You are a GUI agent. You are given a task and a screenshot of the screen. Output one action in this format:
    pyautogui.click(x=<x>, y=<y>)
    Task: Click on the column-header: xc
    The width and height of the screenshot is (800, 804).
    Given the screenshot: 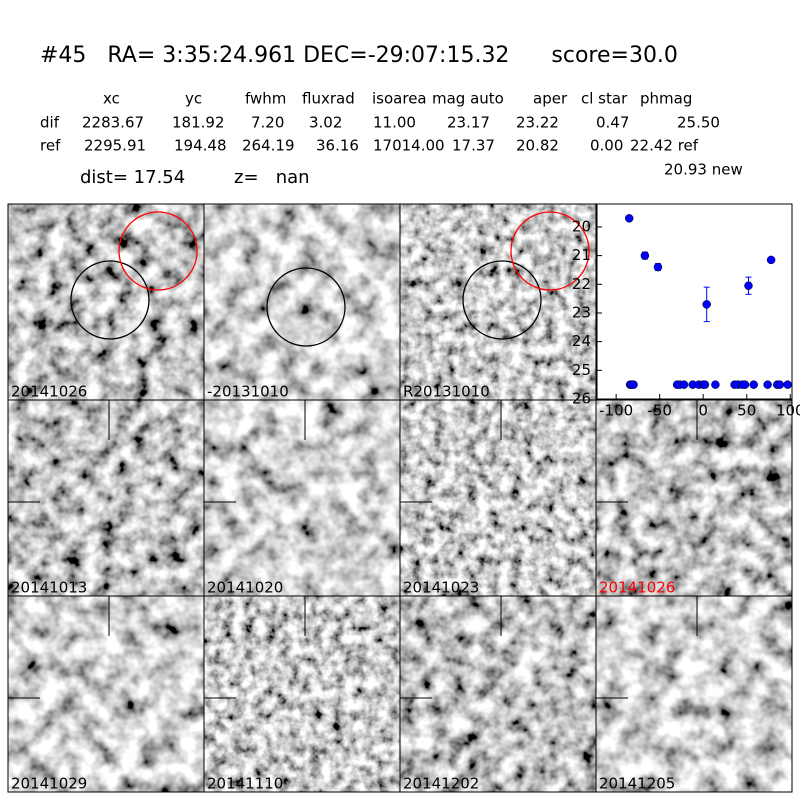 What is the action you would take?
    pyautogui.click(x=111, y=99)
    